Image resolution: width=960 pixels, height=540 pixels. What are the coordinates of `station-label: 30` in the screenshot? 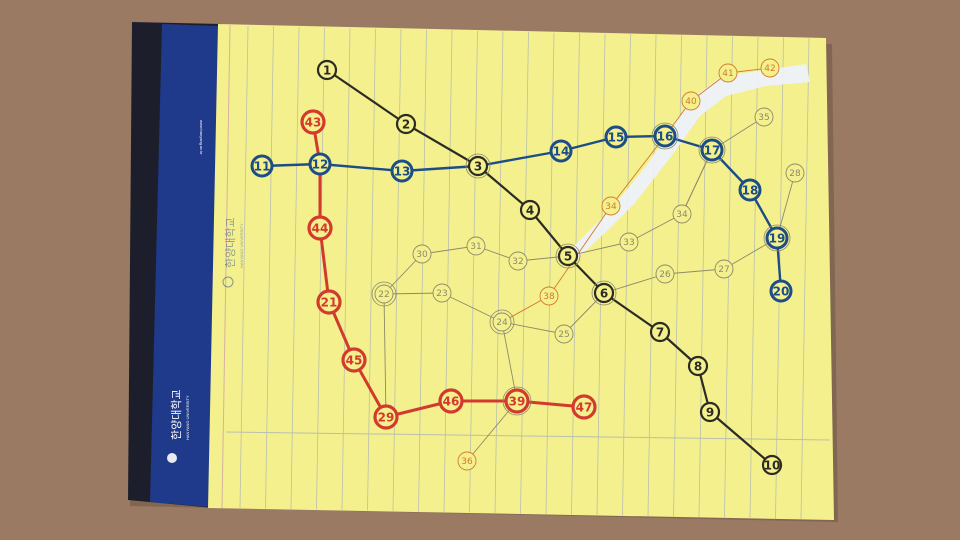 It's located at (422, 255).